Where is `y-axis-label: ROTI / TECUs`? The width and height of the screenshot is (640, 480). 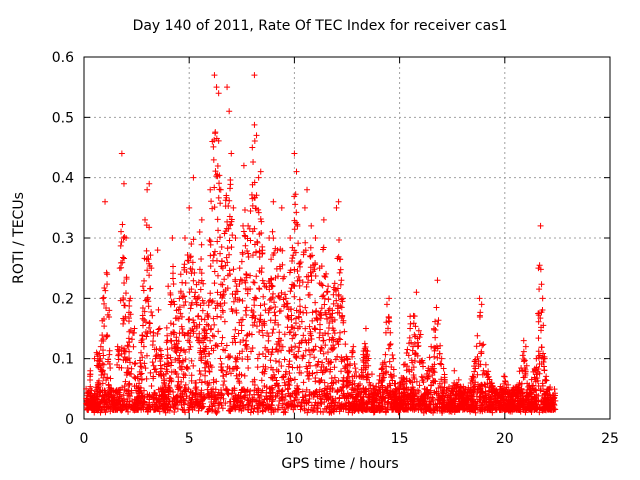
y-axis-label: ROTI / TECUs is located at coordinates (19, 238).